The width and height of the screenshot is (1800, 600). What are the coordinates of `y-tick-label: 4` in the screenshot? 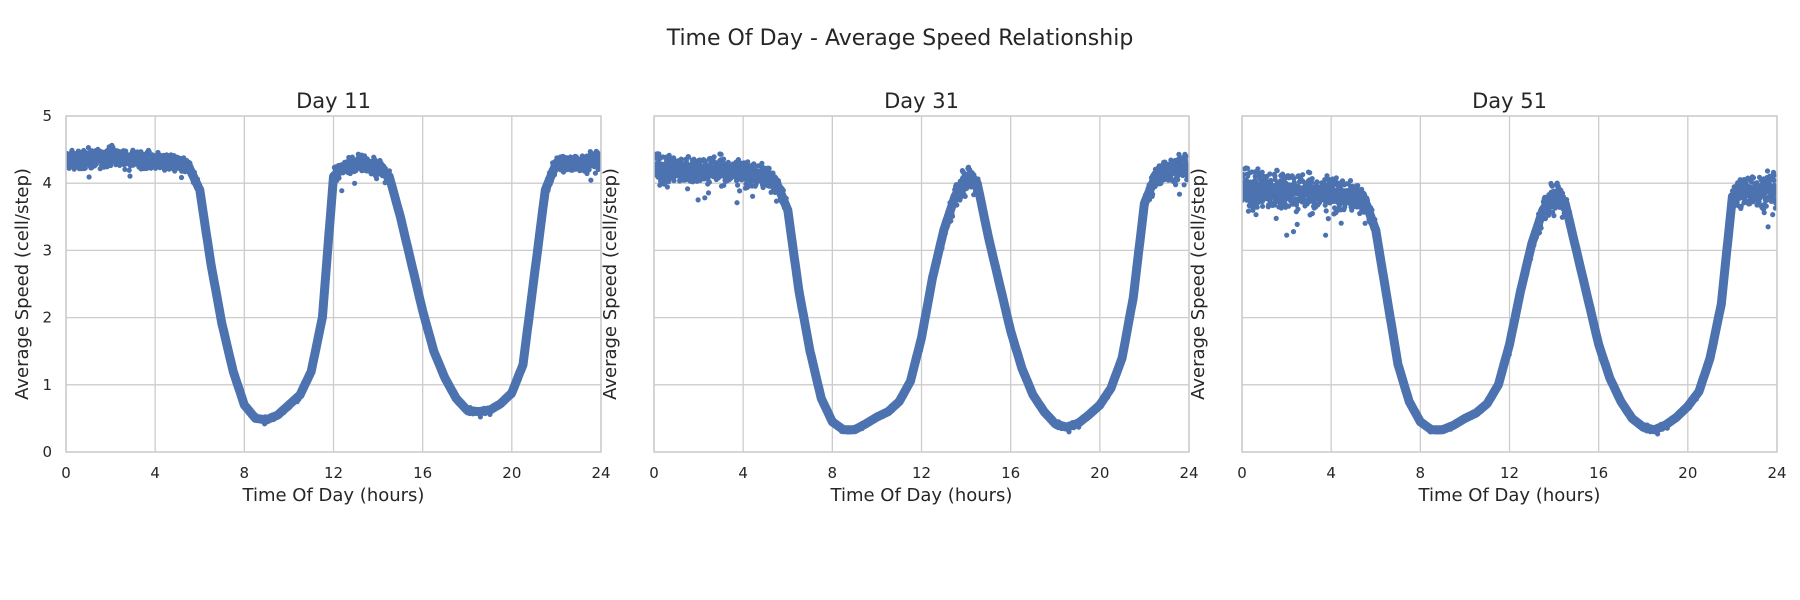 It's located at (47, 183).